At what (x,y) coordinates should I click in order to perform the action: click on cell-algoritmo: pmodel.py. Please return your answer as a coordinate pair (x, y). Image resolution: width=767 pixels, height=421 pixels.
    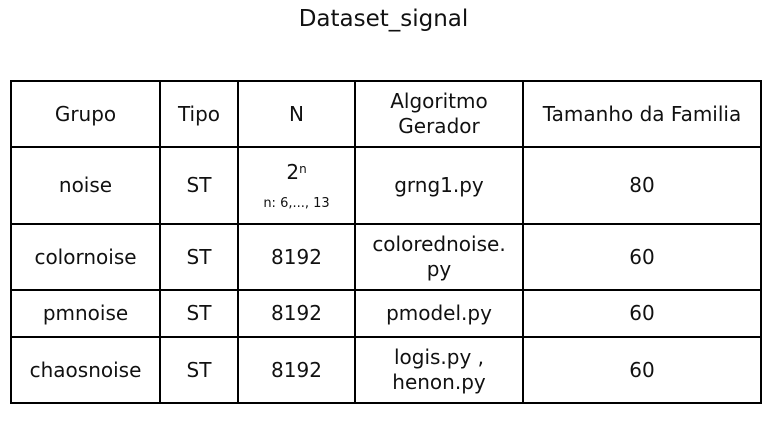
    Looking at the image, I should click on (439, 313).